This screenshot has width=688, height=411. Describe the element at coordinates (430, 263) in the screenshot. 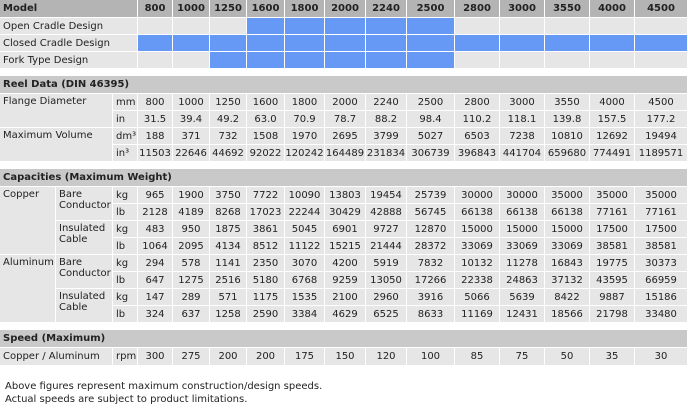

I see `value: 7832` at that location.